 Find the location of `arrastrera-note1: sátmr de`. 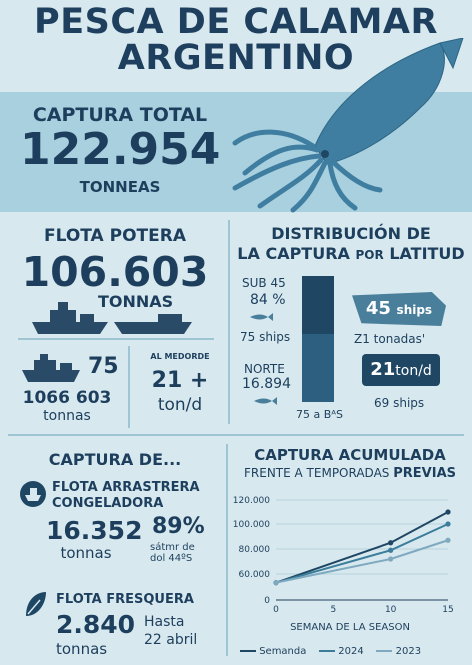

arrastrera-note1: sátmr de is located at coordinates (172, 547).